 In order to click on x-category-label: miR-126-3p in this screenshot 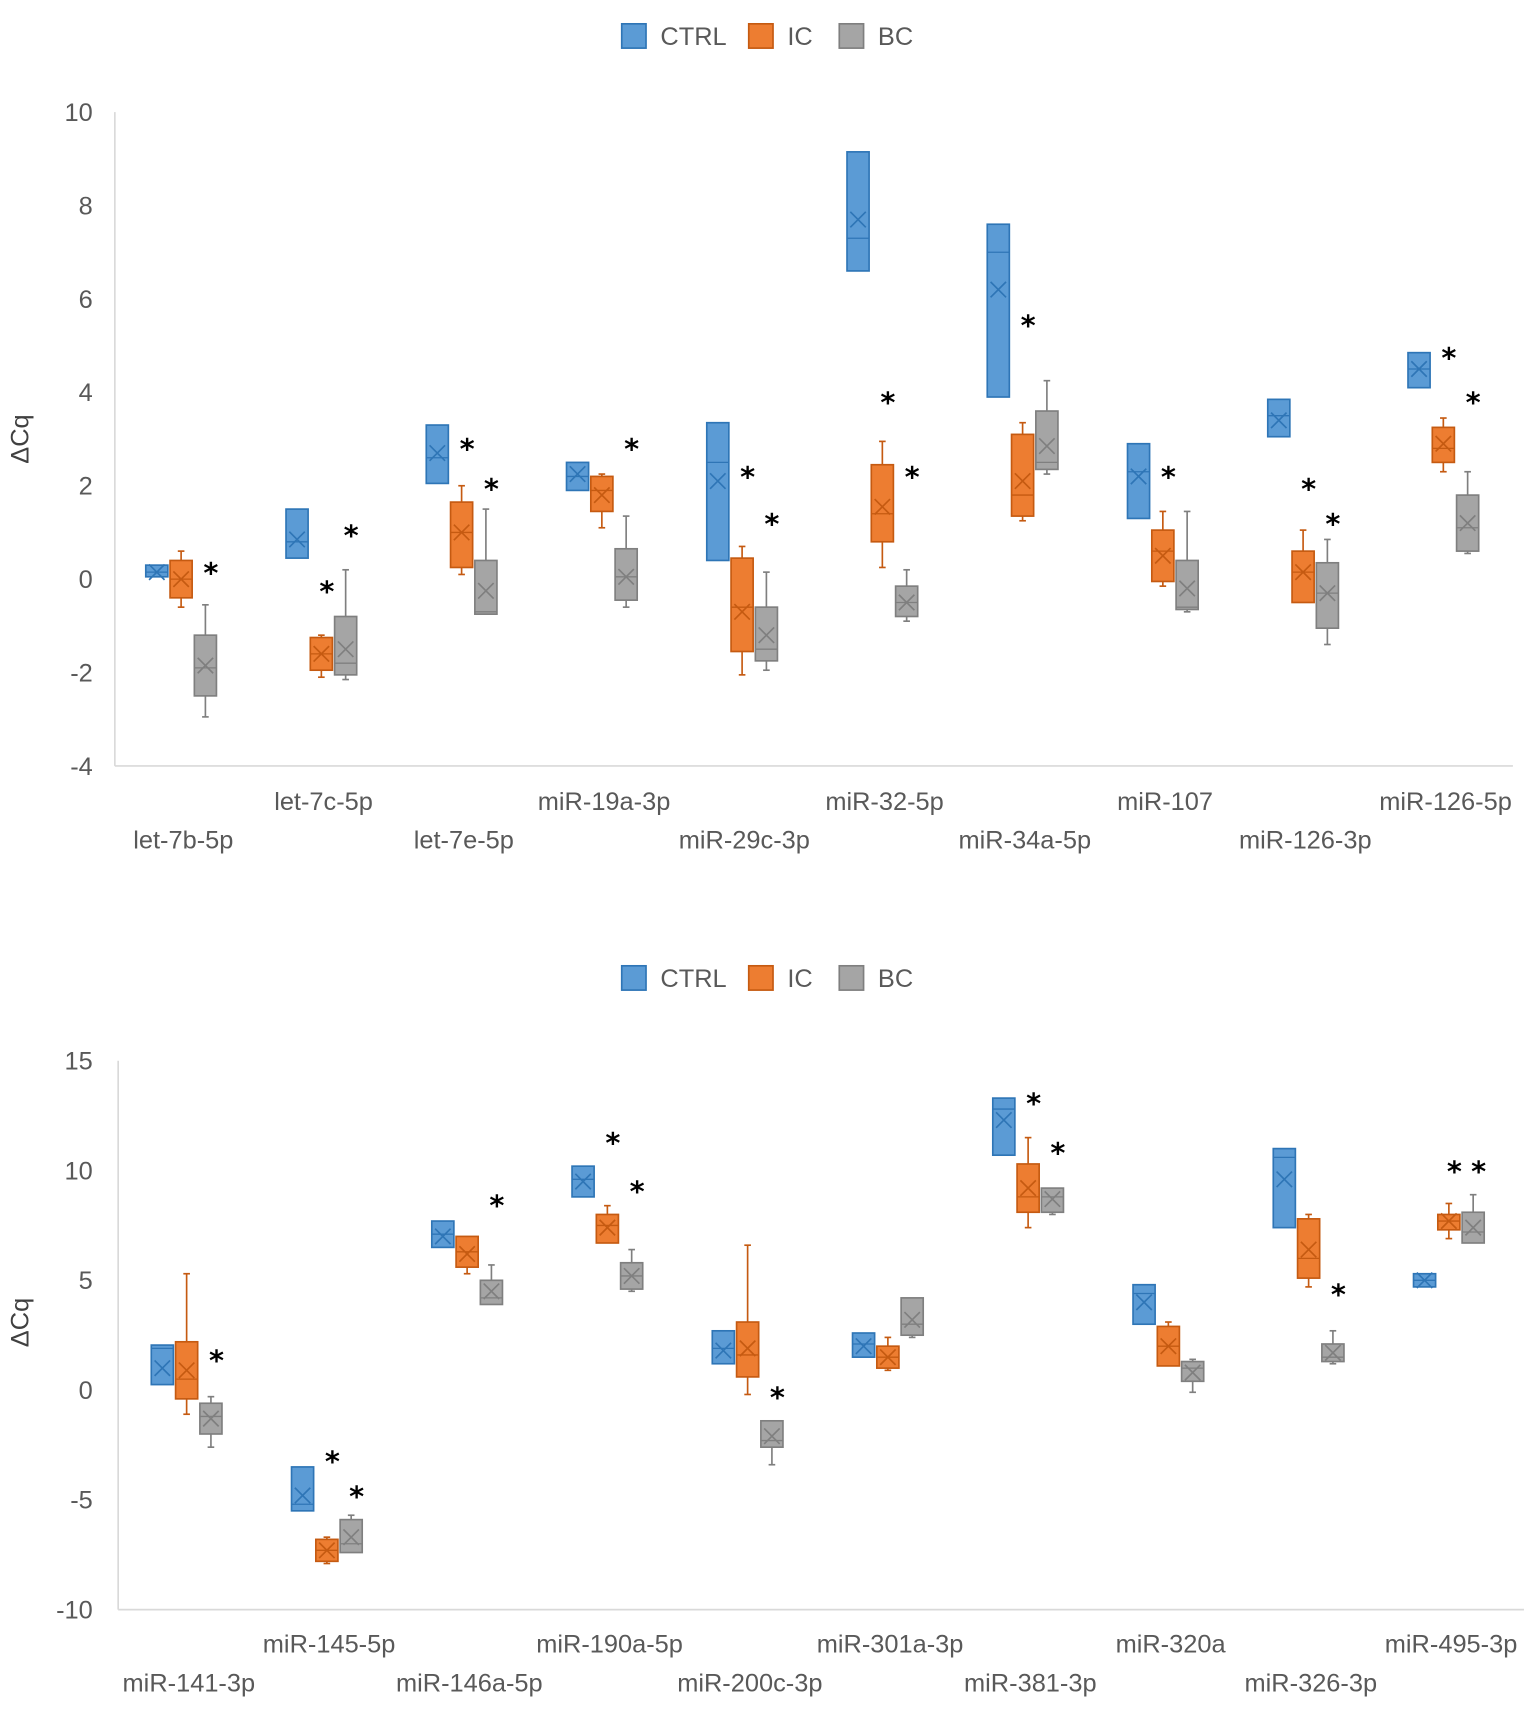, I will do `click(1305, 841)`.